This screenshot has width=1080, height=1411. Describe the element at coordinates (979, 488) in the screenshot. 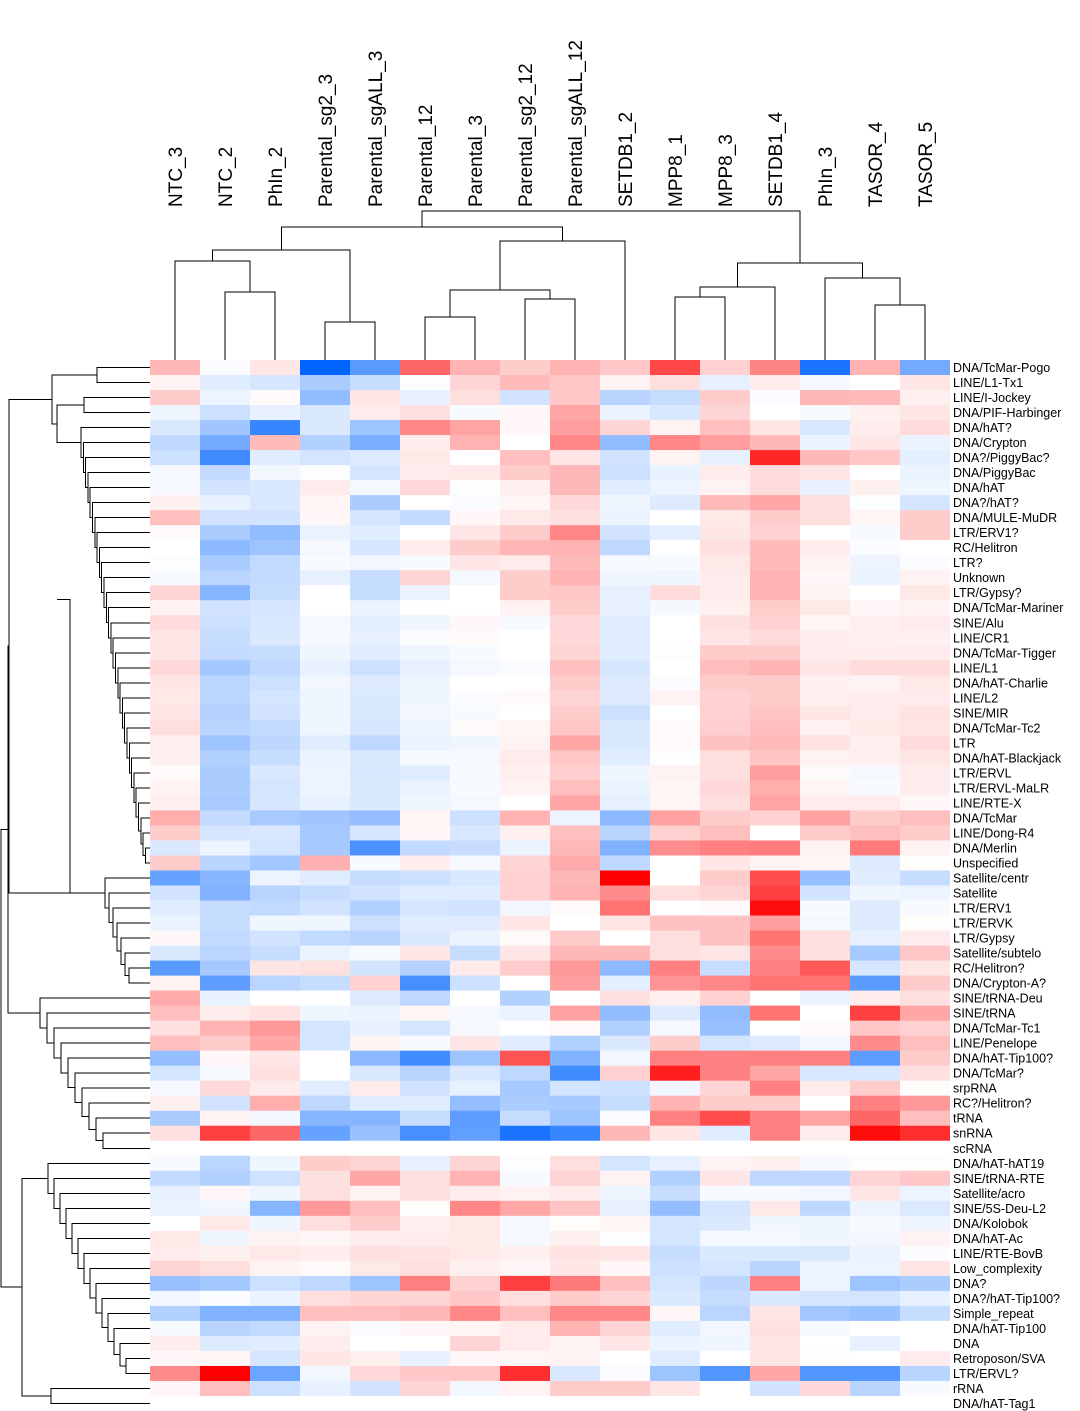

I see `row-label: DNA/hAT` at that location.